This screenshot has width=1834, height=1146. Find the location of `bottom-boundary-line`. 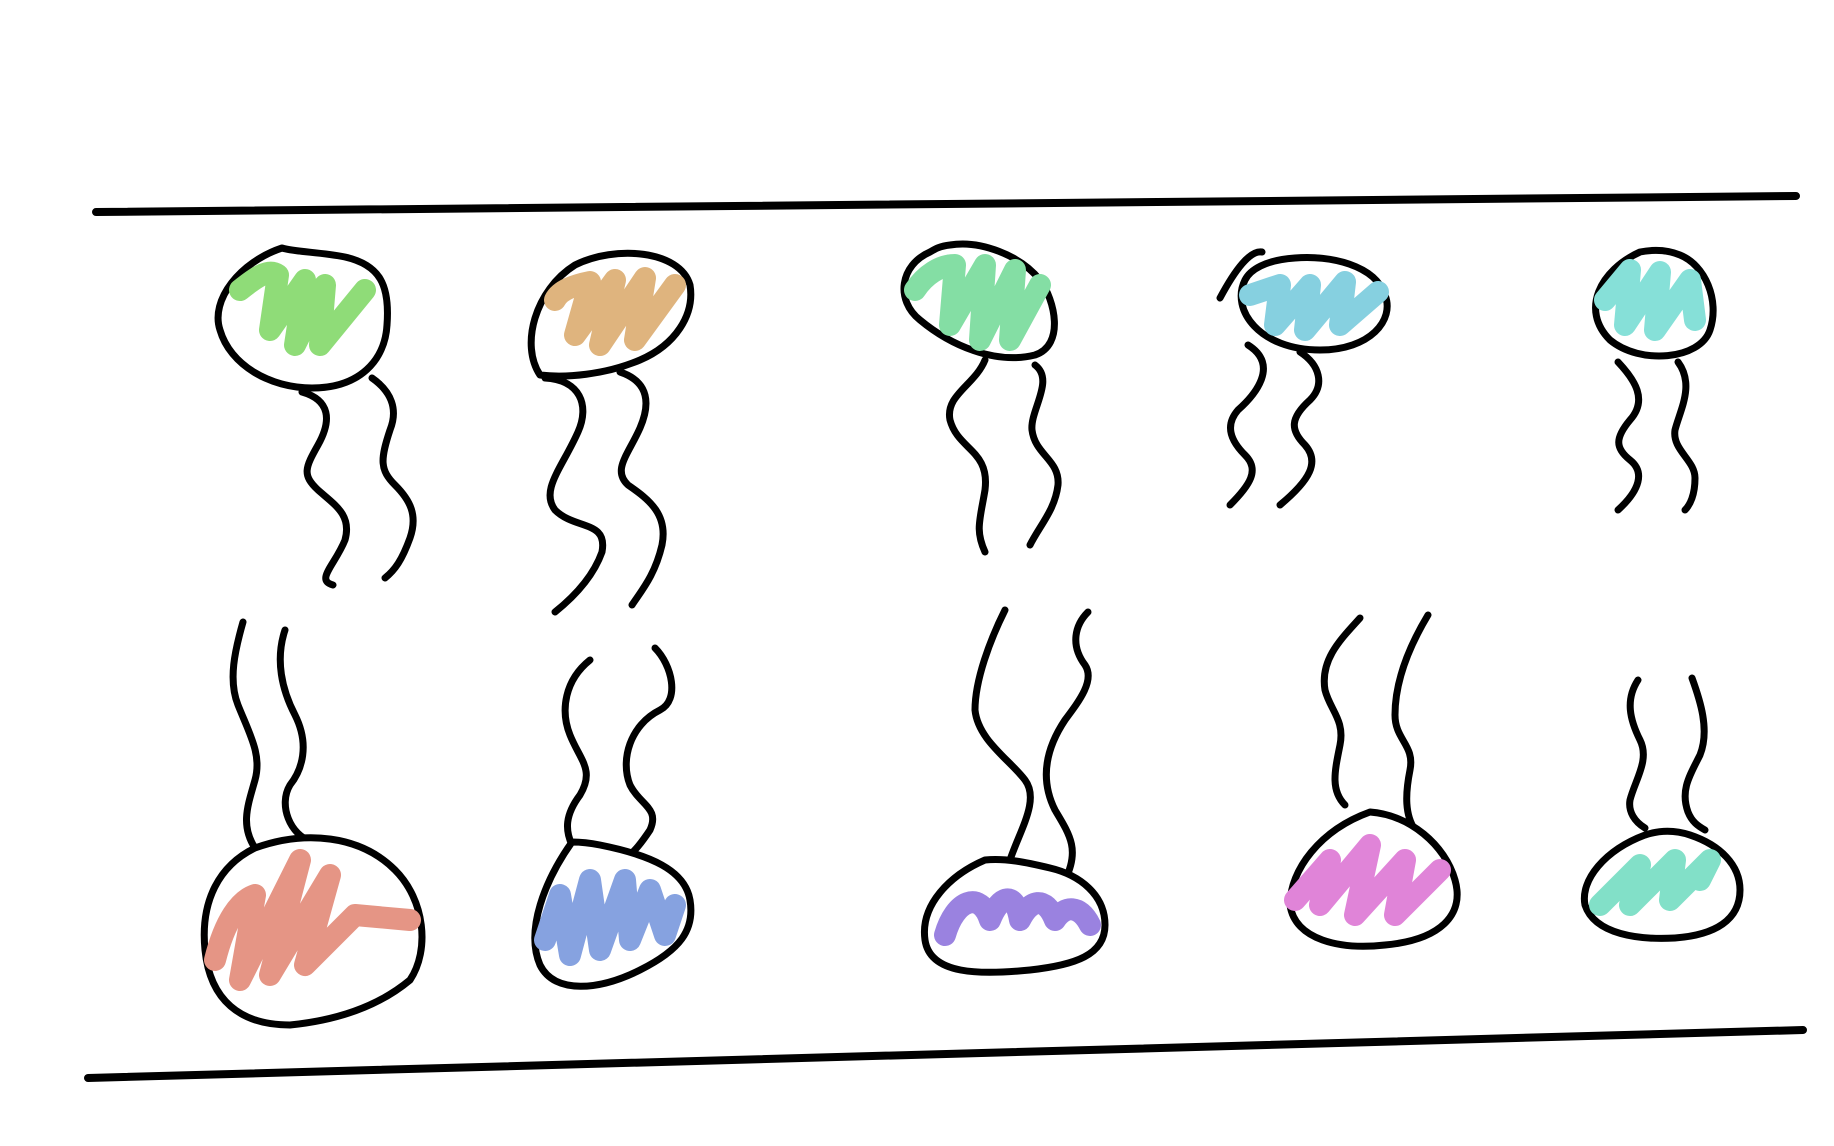

bottom-boundary-line is located at coordinates (945, 1054).